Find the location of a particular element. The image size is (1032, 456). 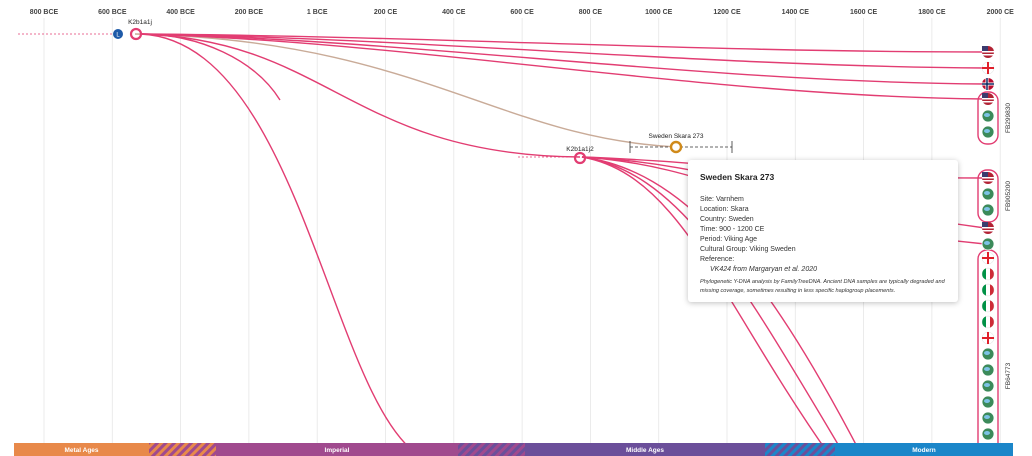

kit-label-2: FB905200 is located at coordinates (1008, 196).